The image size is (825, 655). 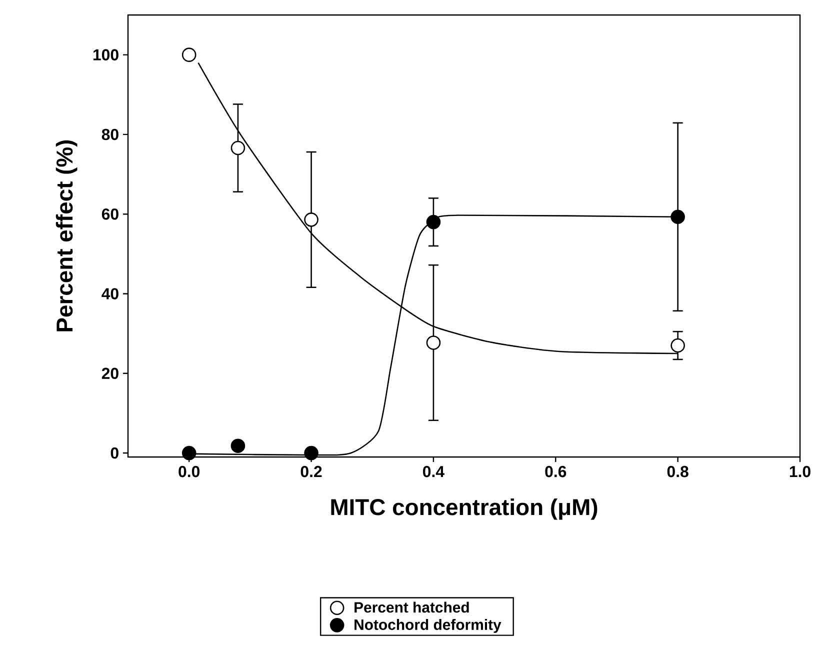 I want to click on x-axis-title: MITC concentration (μM), so click(x=464, y=509).